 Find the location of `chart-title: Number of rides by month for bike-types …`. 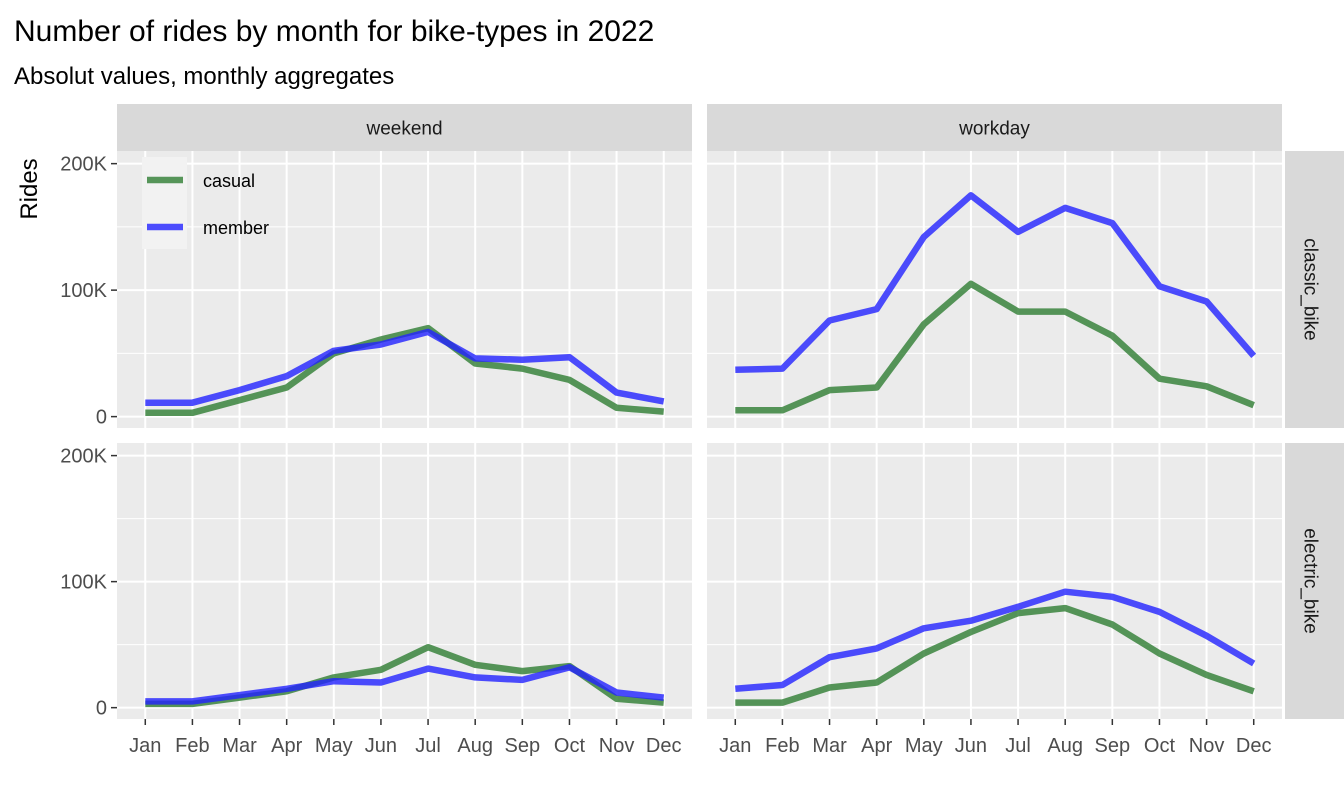

chart-title: Number of rides by month for bike-types … is located at coordinates (334, 31).